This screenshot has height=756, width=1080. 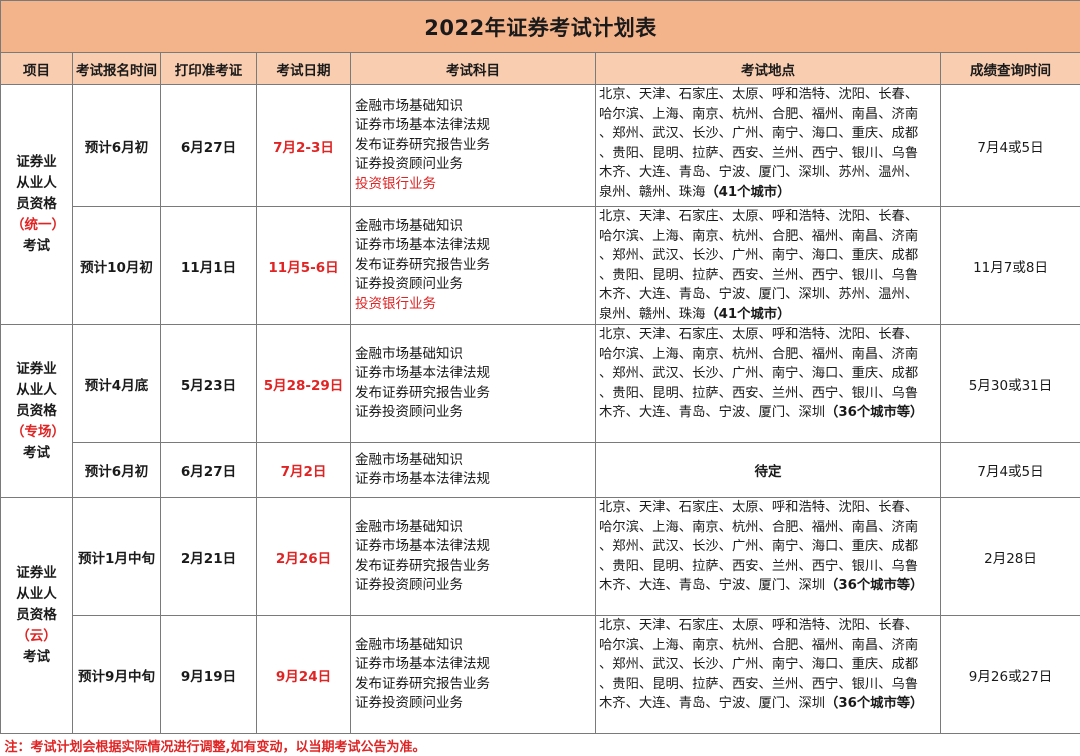 What do you see at coordinates (1010, 384) in the screenshot?
I see `result-query-time: 5月30或31日` at bounding box center [1010, 384].